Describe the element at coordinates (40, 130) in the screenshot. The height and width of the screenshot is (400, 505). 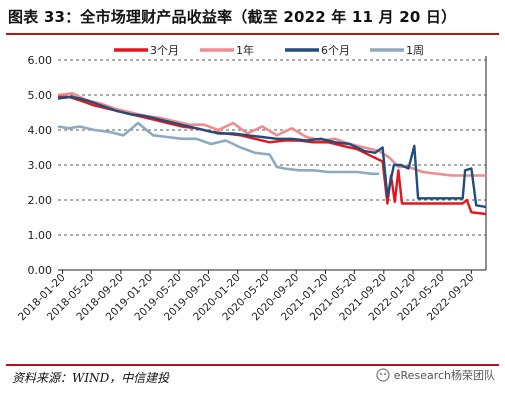
I see `y-tick-label: 4.00` at that location.